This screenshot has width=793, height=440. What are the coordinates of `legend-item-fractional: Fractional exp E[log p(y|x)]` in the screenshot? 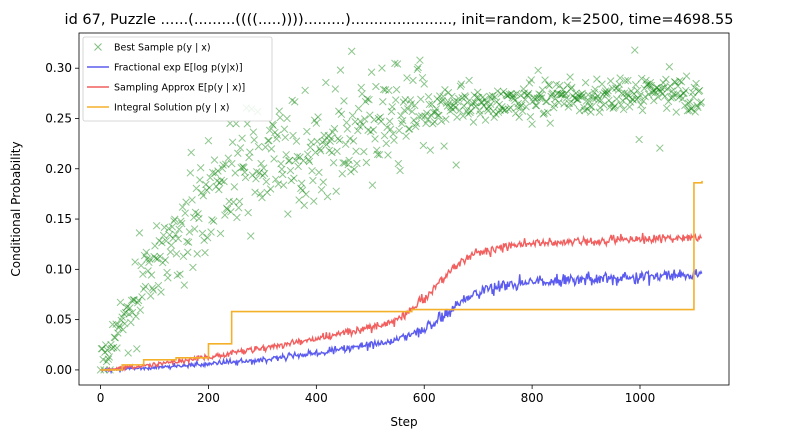 It's located at (165, 68).